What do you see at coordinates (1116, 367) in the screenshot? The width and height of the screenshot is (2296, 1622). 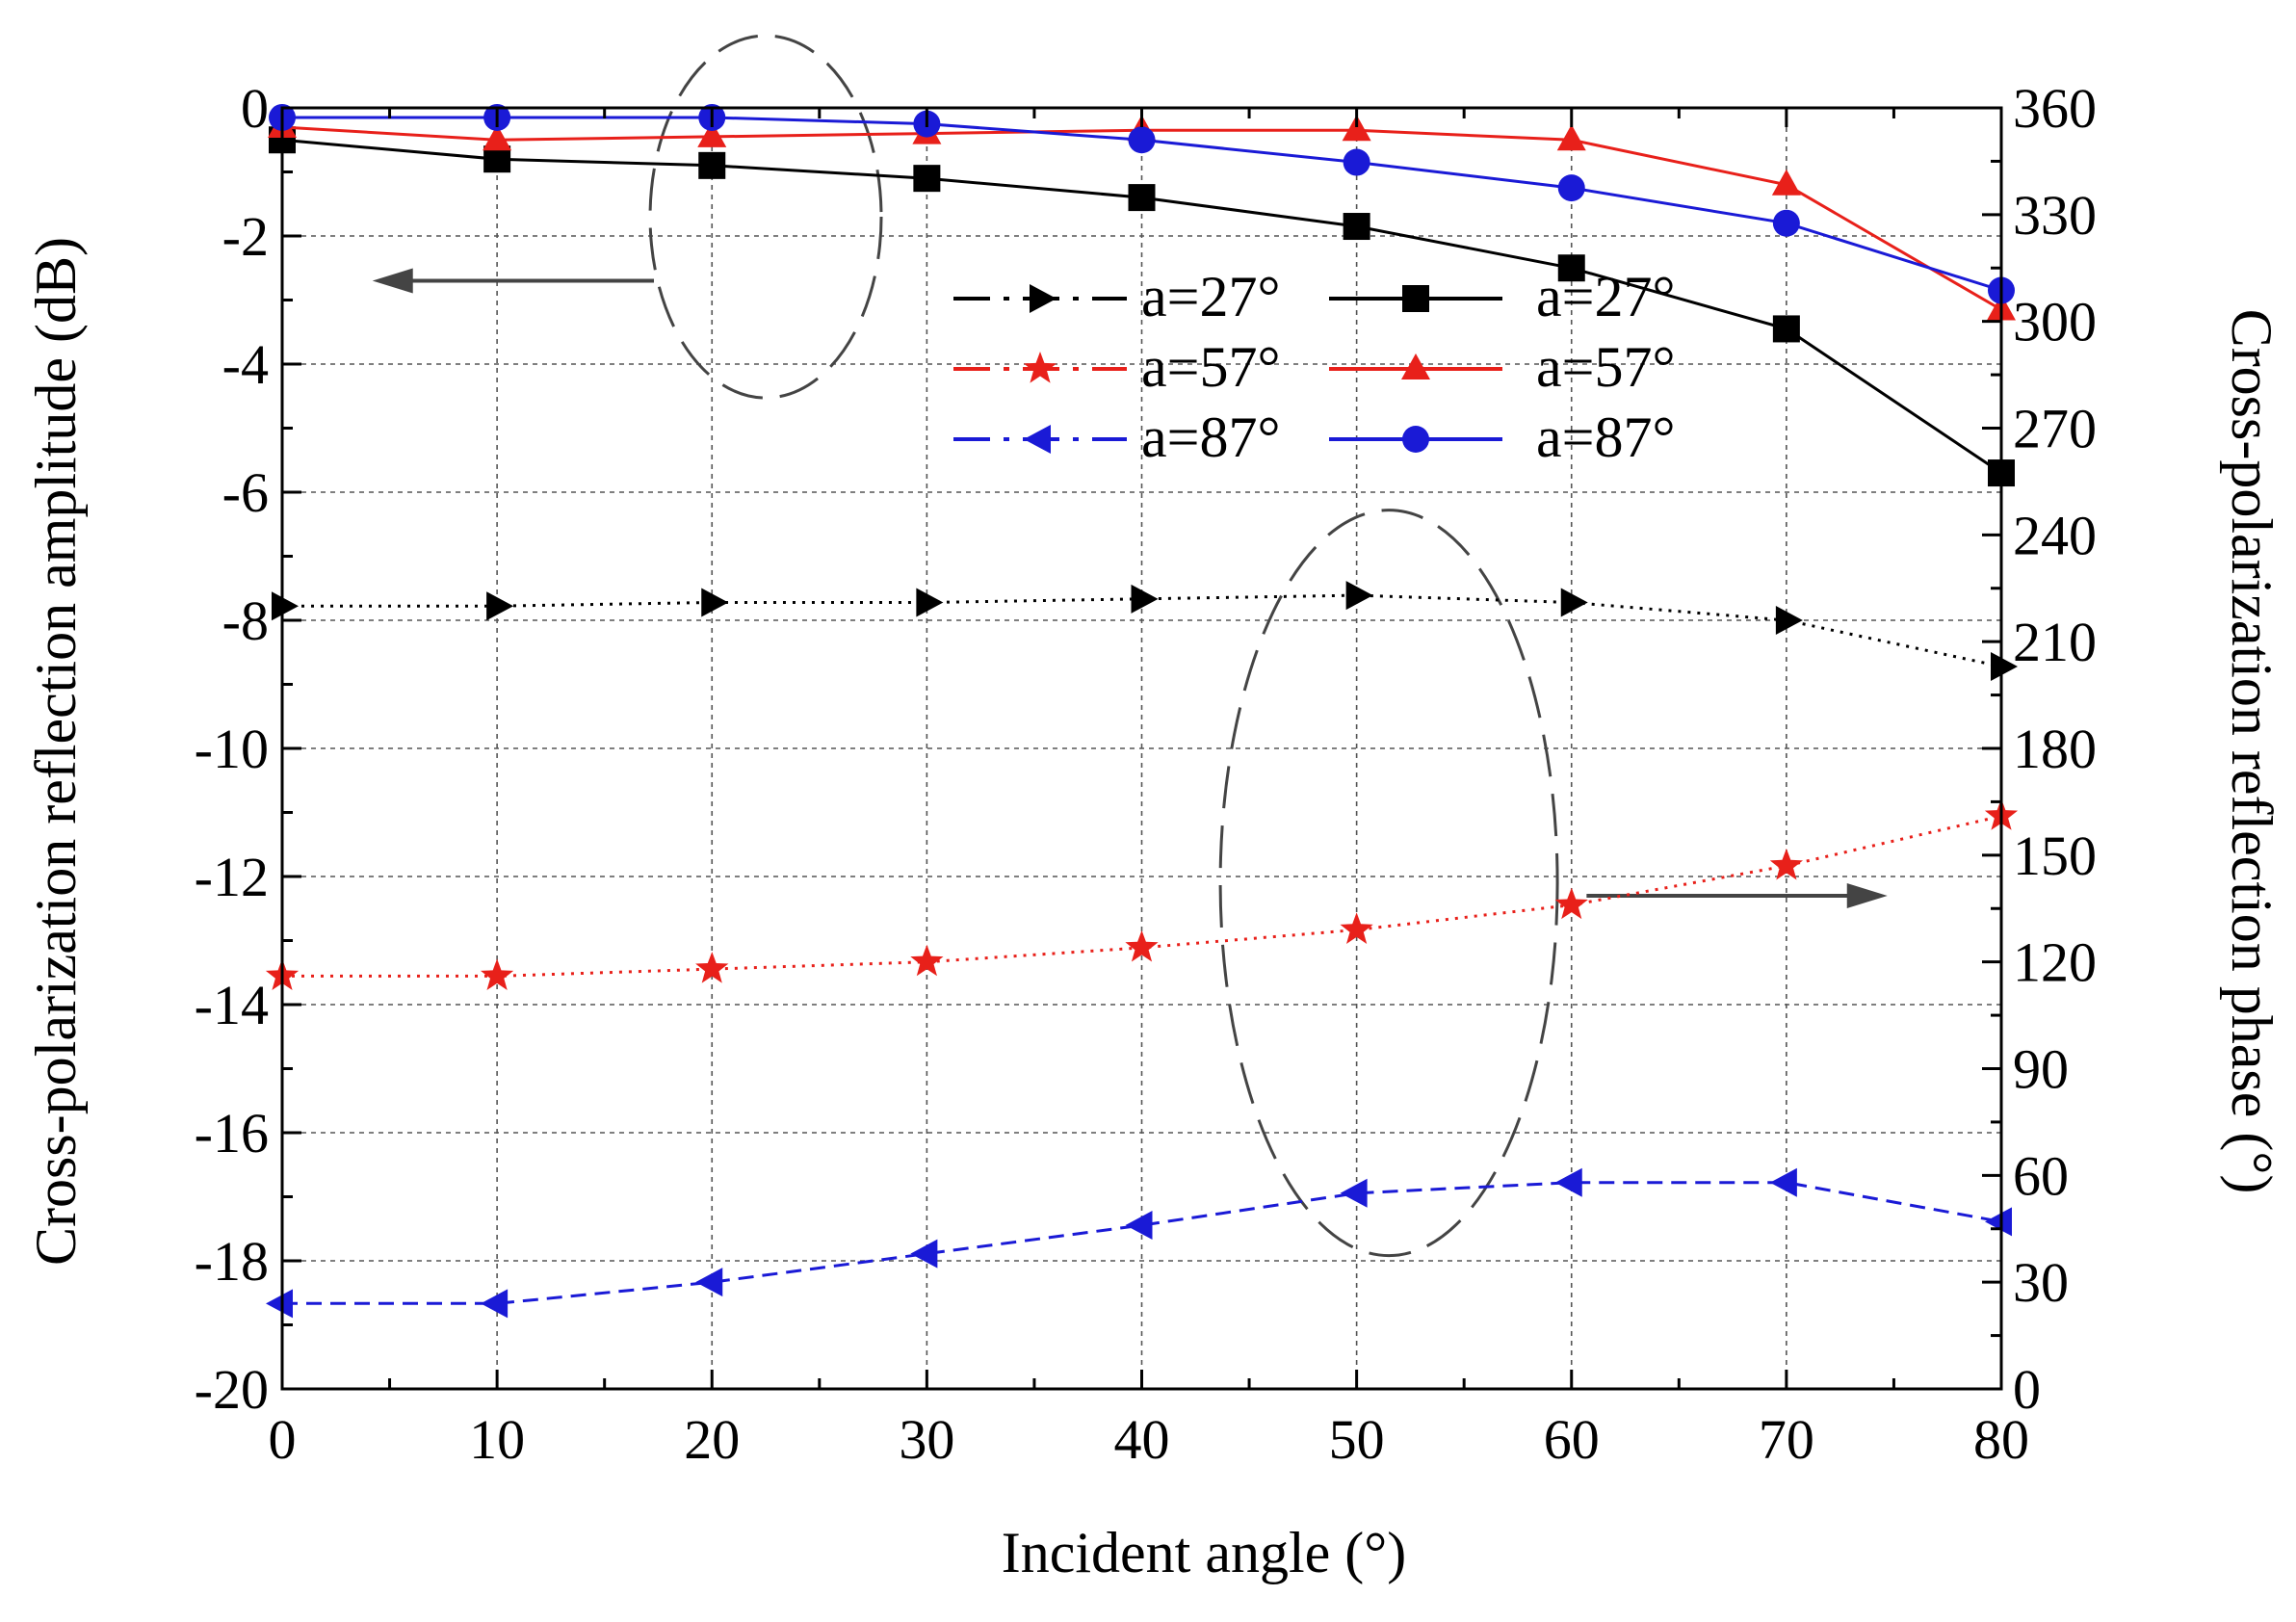 I see `legend-item-2: a=57°` at bounding box center [1116, 367].